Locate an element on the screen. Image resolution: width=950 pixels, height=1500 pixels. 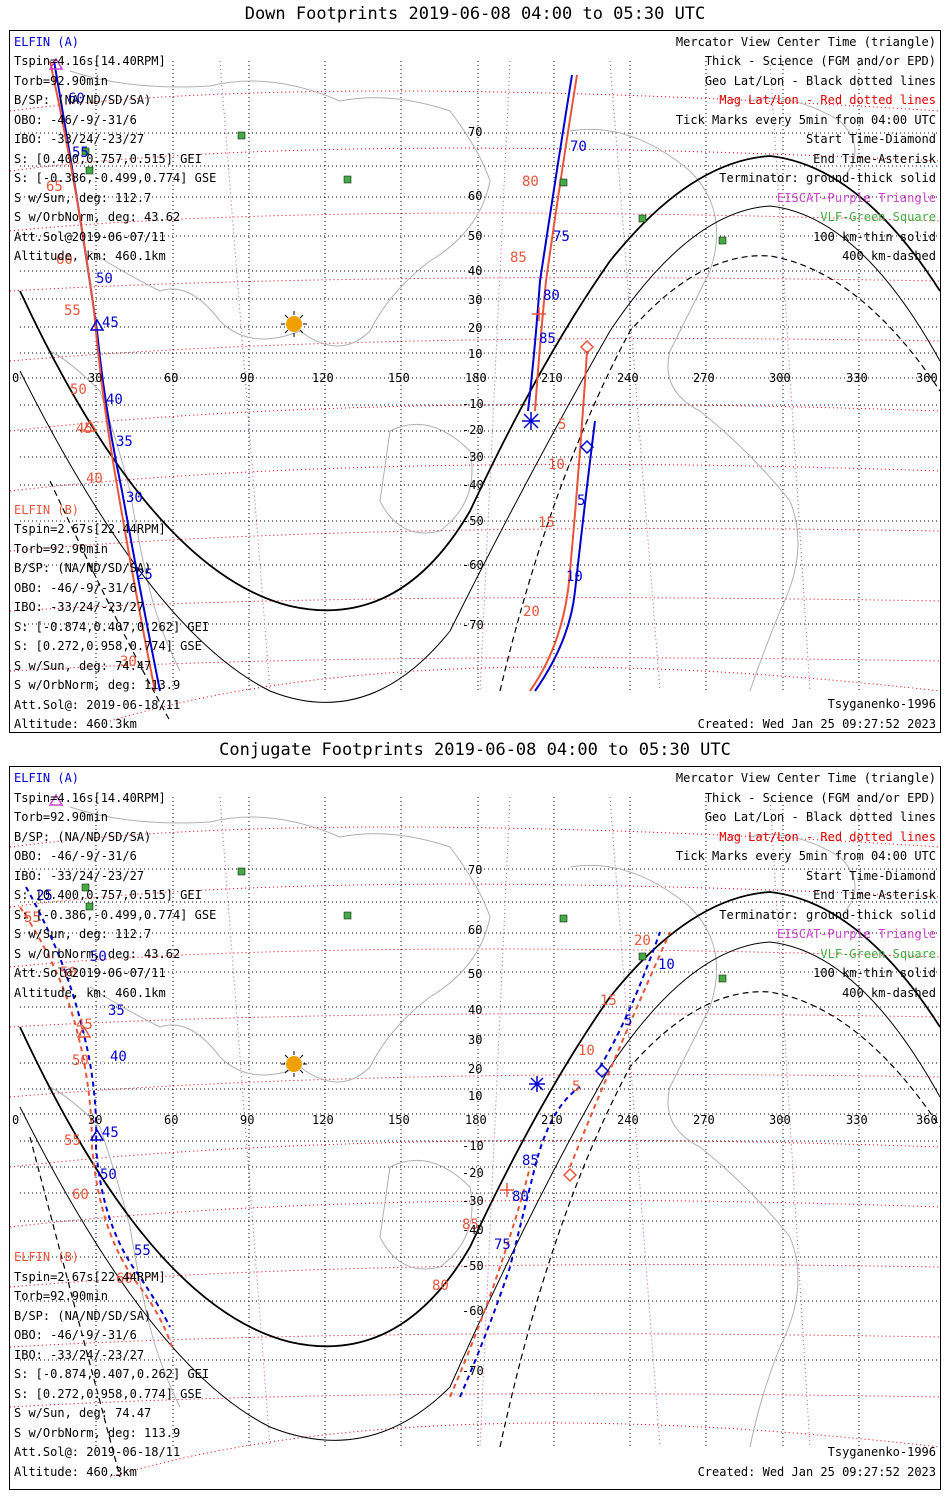
elfin-a-line: Tspin=4.16s[14.40RPM] is located at coordinates (90, 61).